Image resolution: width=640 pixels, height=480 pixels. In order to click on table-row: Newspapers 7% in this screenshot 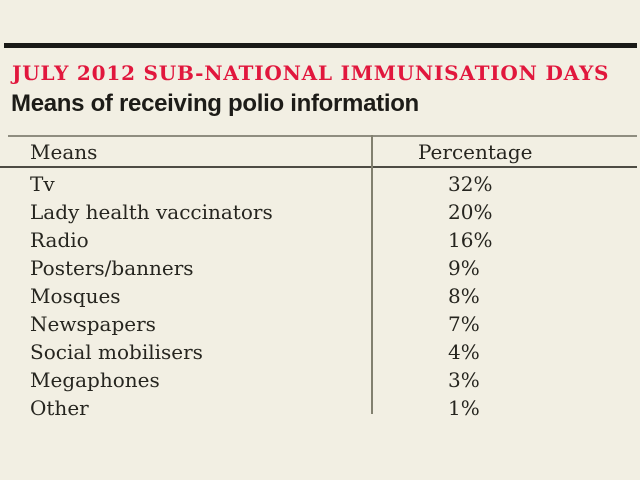, I will do `click(320, 324)`.